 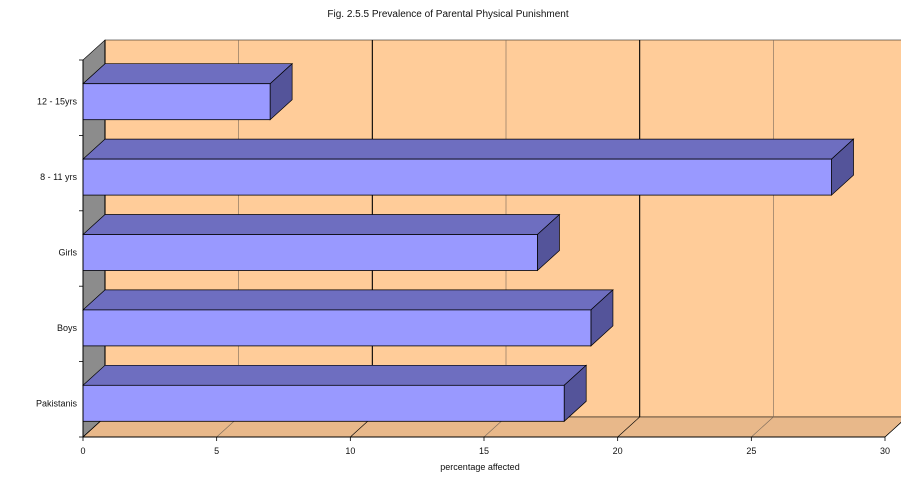 What do you see at coordinates (82, 451) in the screenshot?
I see `x-tick-label: 0` at bounding box center [82, 451].